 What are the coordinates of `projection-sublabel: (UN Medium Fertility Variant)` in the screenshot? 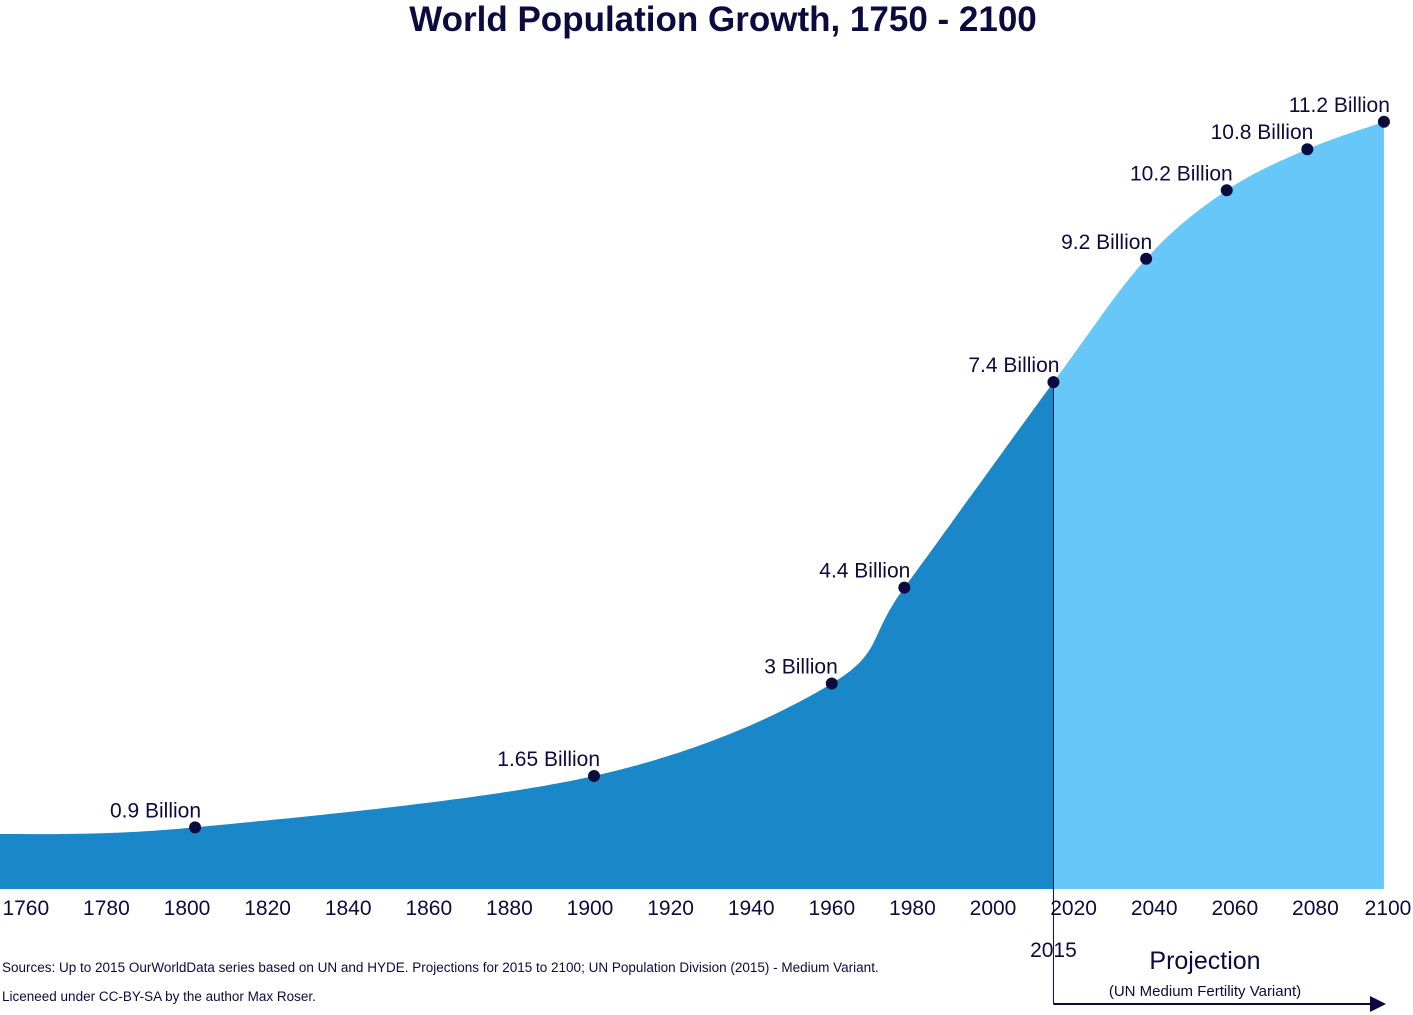 It's located at (1205, 991).